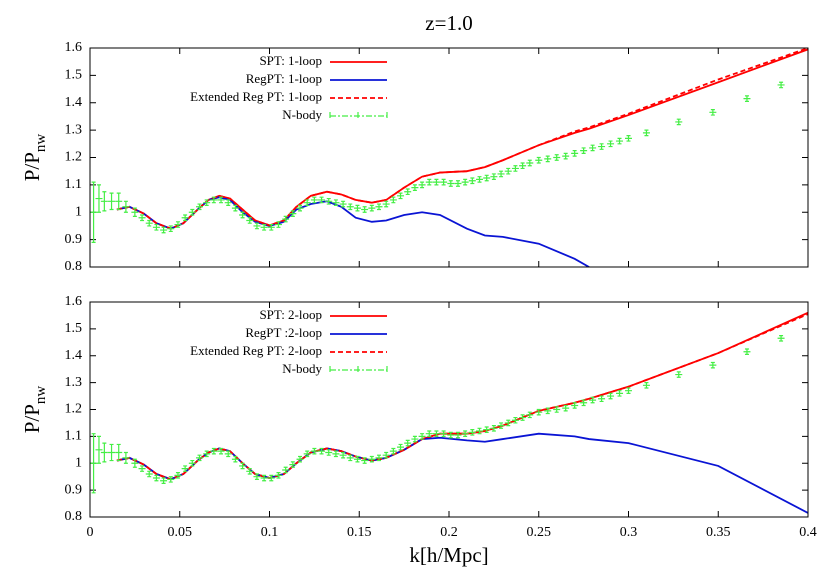 The width and height of the screenshot is (830, 581). I want to click on x-tick-label: 0.15, so click(359, 532).